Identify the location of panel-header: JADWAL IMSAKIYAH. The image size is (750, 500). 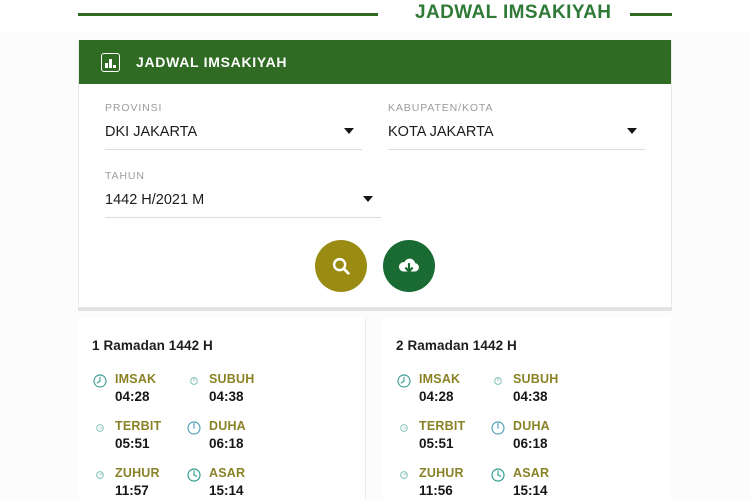
(375, 62).